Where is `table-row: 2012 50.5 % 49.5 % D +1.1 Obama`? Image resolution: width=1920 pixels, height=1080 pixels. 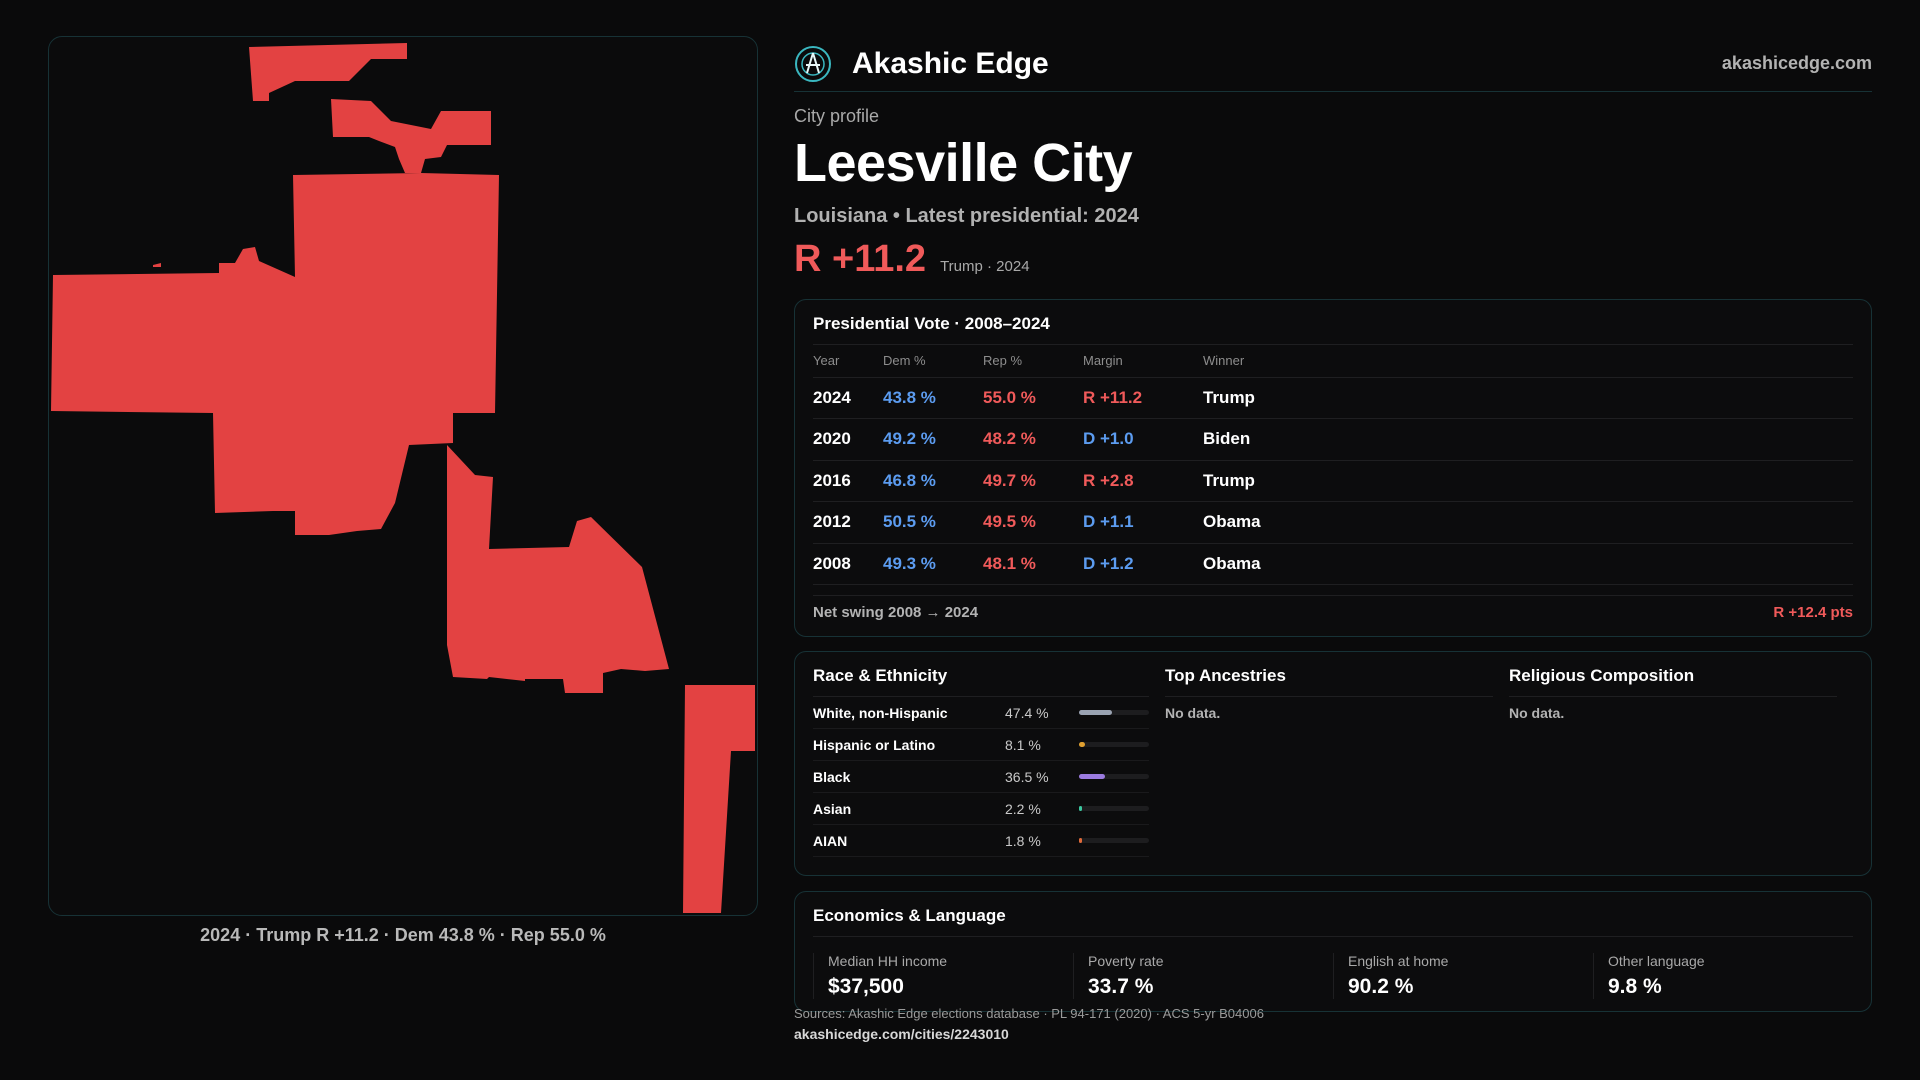 table-row: 2012 50.5 % 49.5 % D +1.1 Obama is located at coordinates (1333, 522).